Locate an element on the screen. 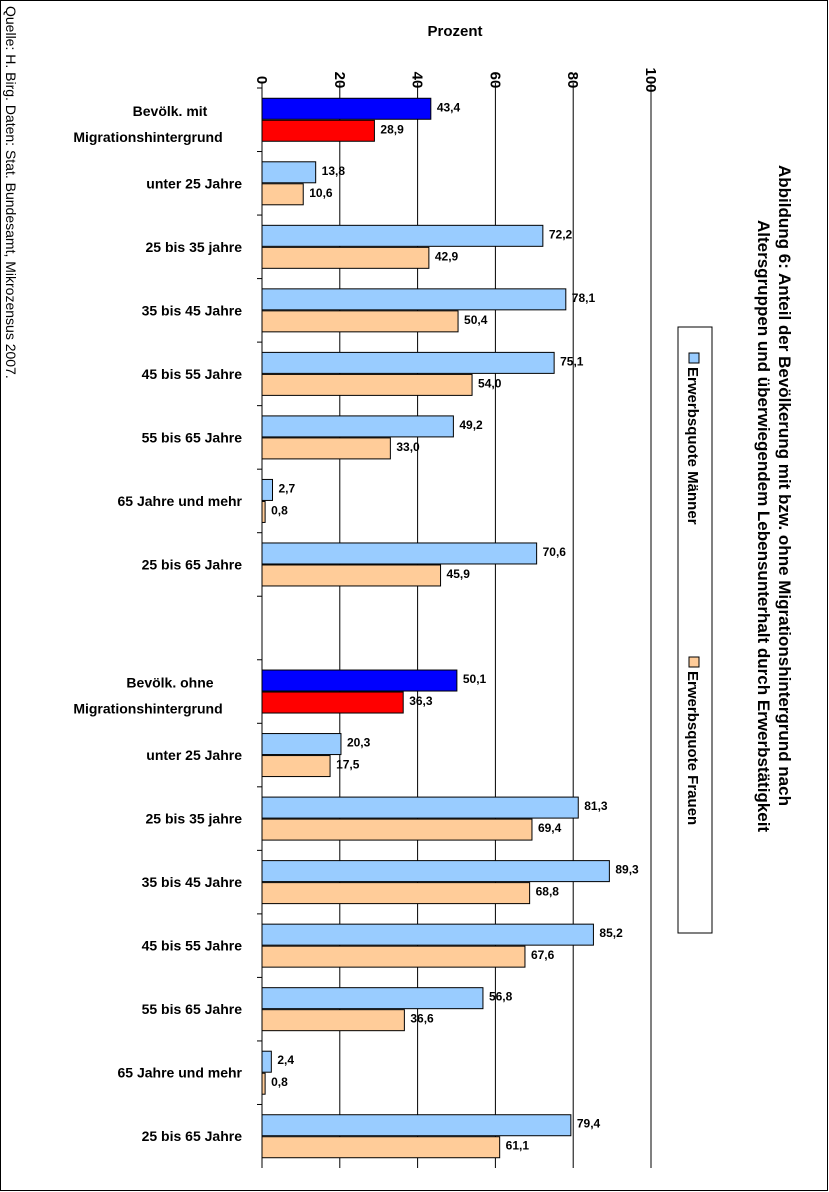 Image resolution: width=829 pixels, height=1192 pixels. legend-swatch-women is located at coordinates (694, 662).